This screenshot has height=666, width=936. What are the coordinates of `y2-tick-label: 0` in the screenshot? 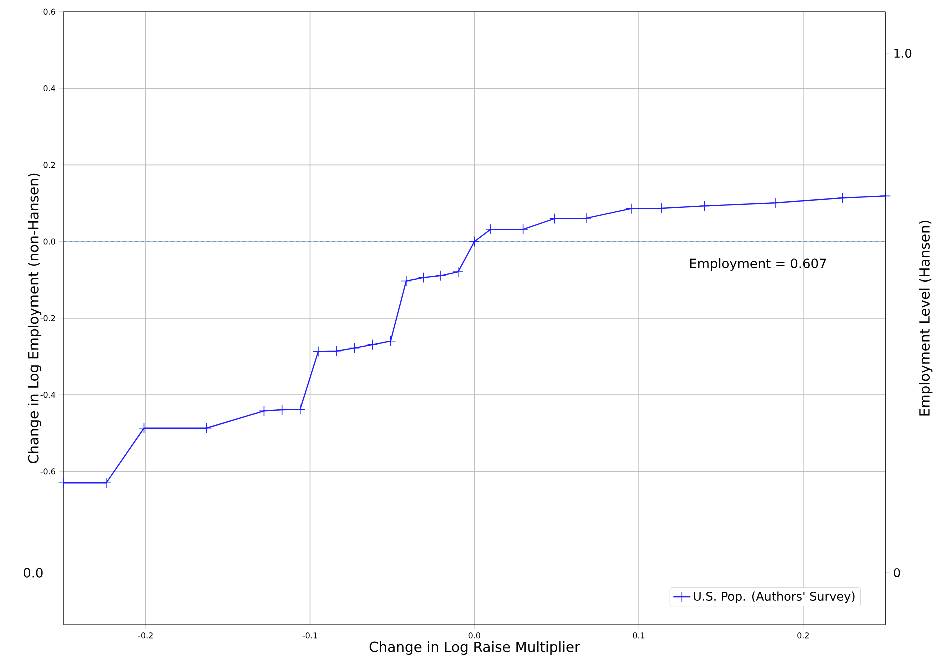 It's located at (897, 573).